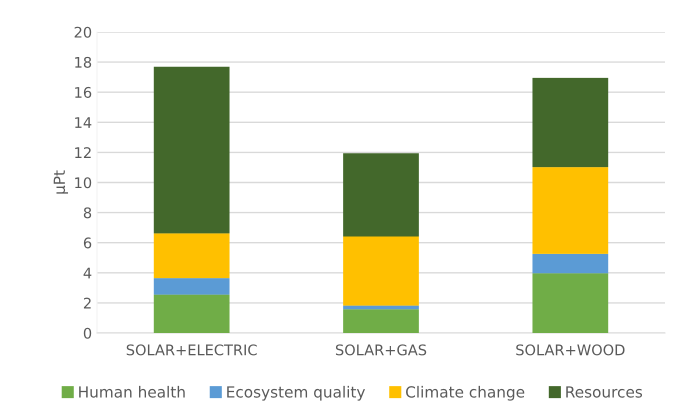  What do you see at coordinates (88, 242) in the screenshot?
I see `y-tick-label: 6` at bounding box center [88, 242].